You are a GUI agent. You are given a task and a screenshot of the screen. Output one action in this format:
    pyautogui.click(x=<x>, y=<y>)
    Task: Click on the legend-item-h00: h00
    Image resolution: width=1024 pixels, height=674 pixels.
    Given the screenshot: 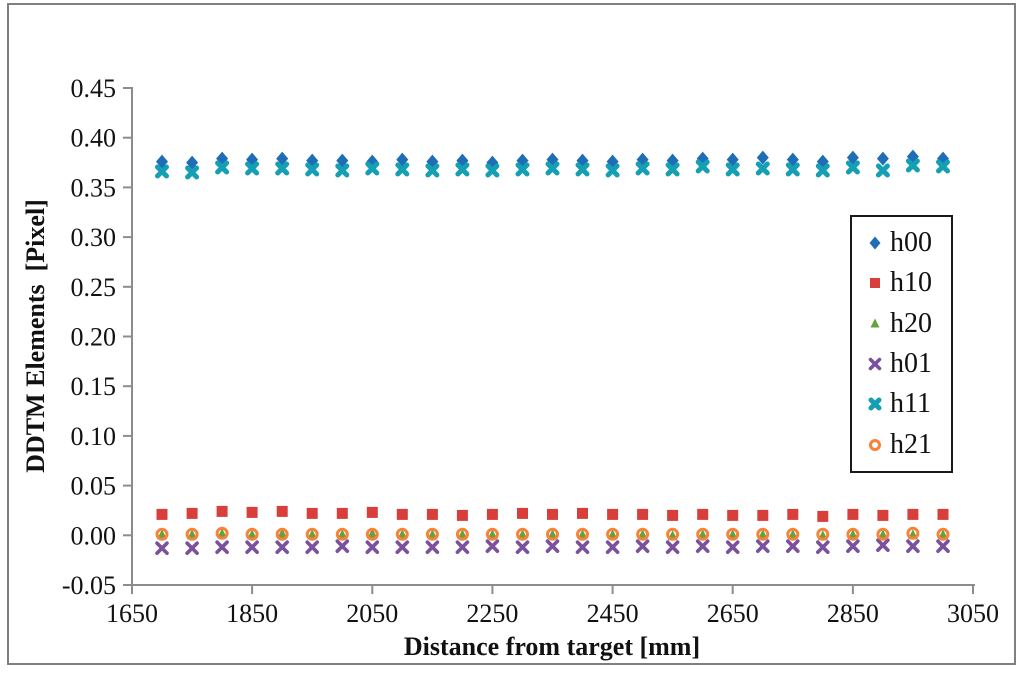 What is the action you would take?
    pyautogui.click(x=908, y=243)
    